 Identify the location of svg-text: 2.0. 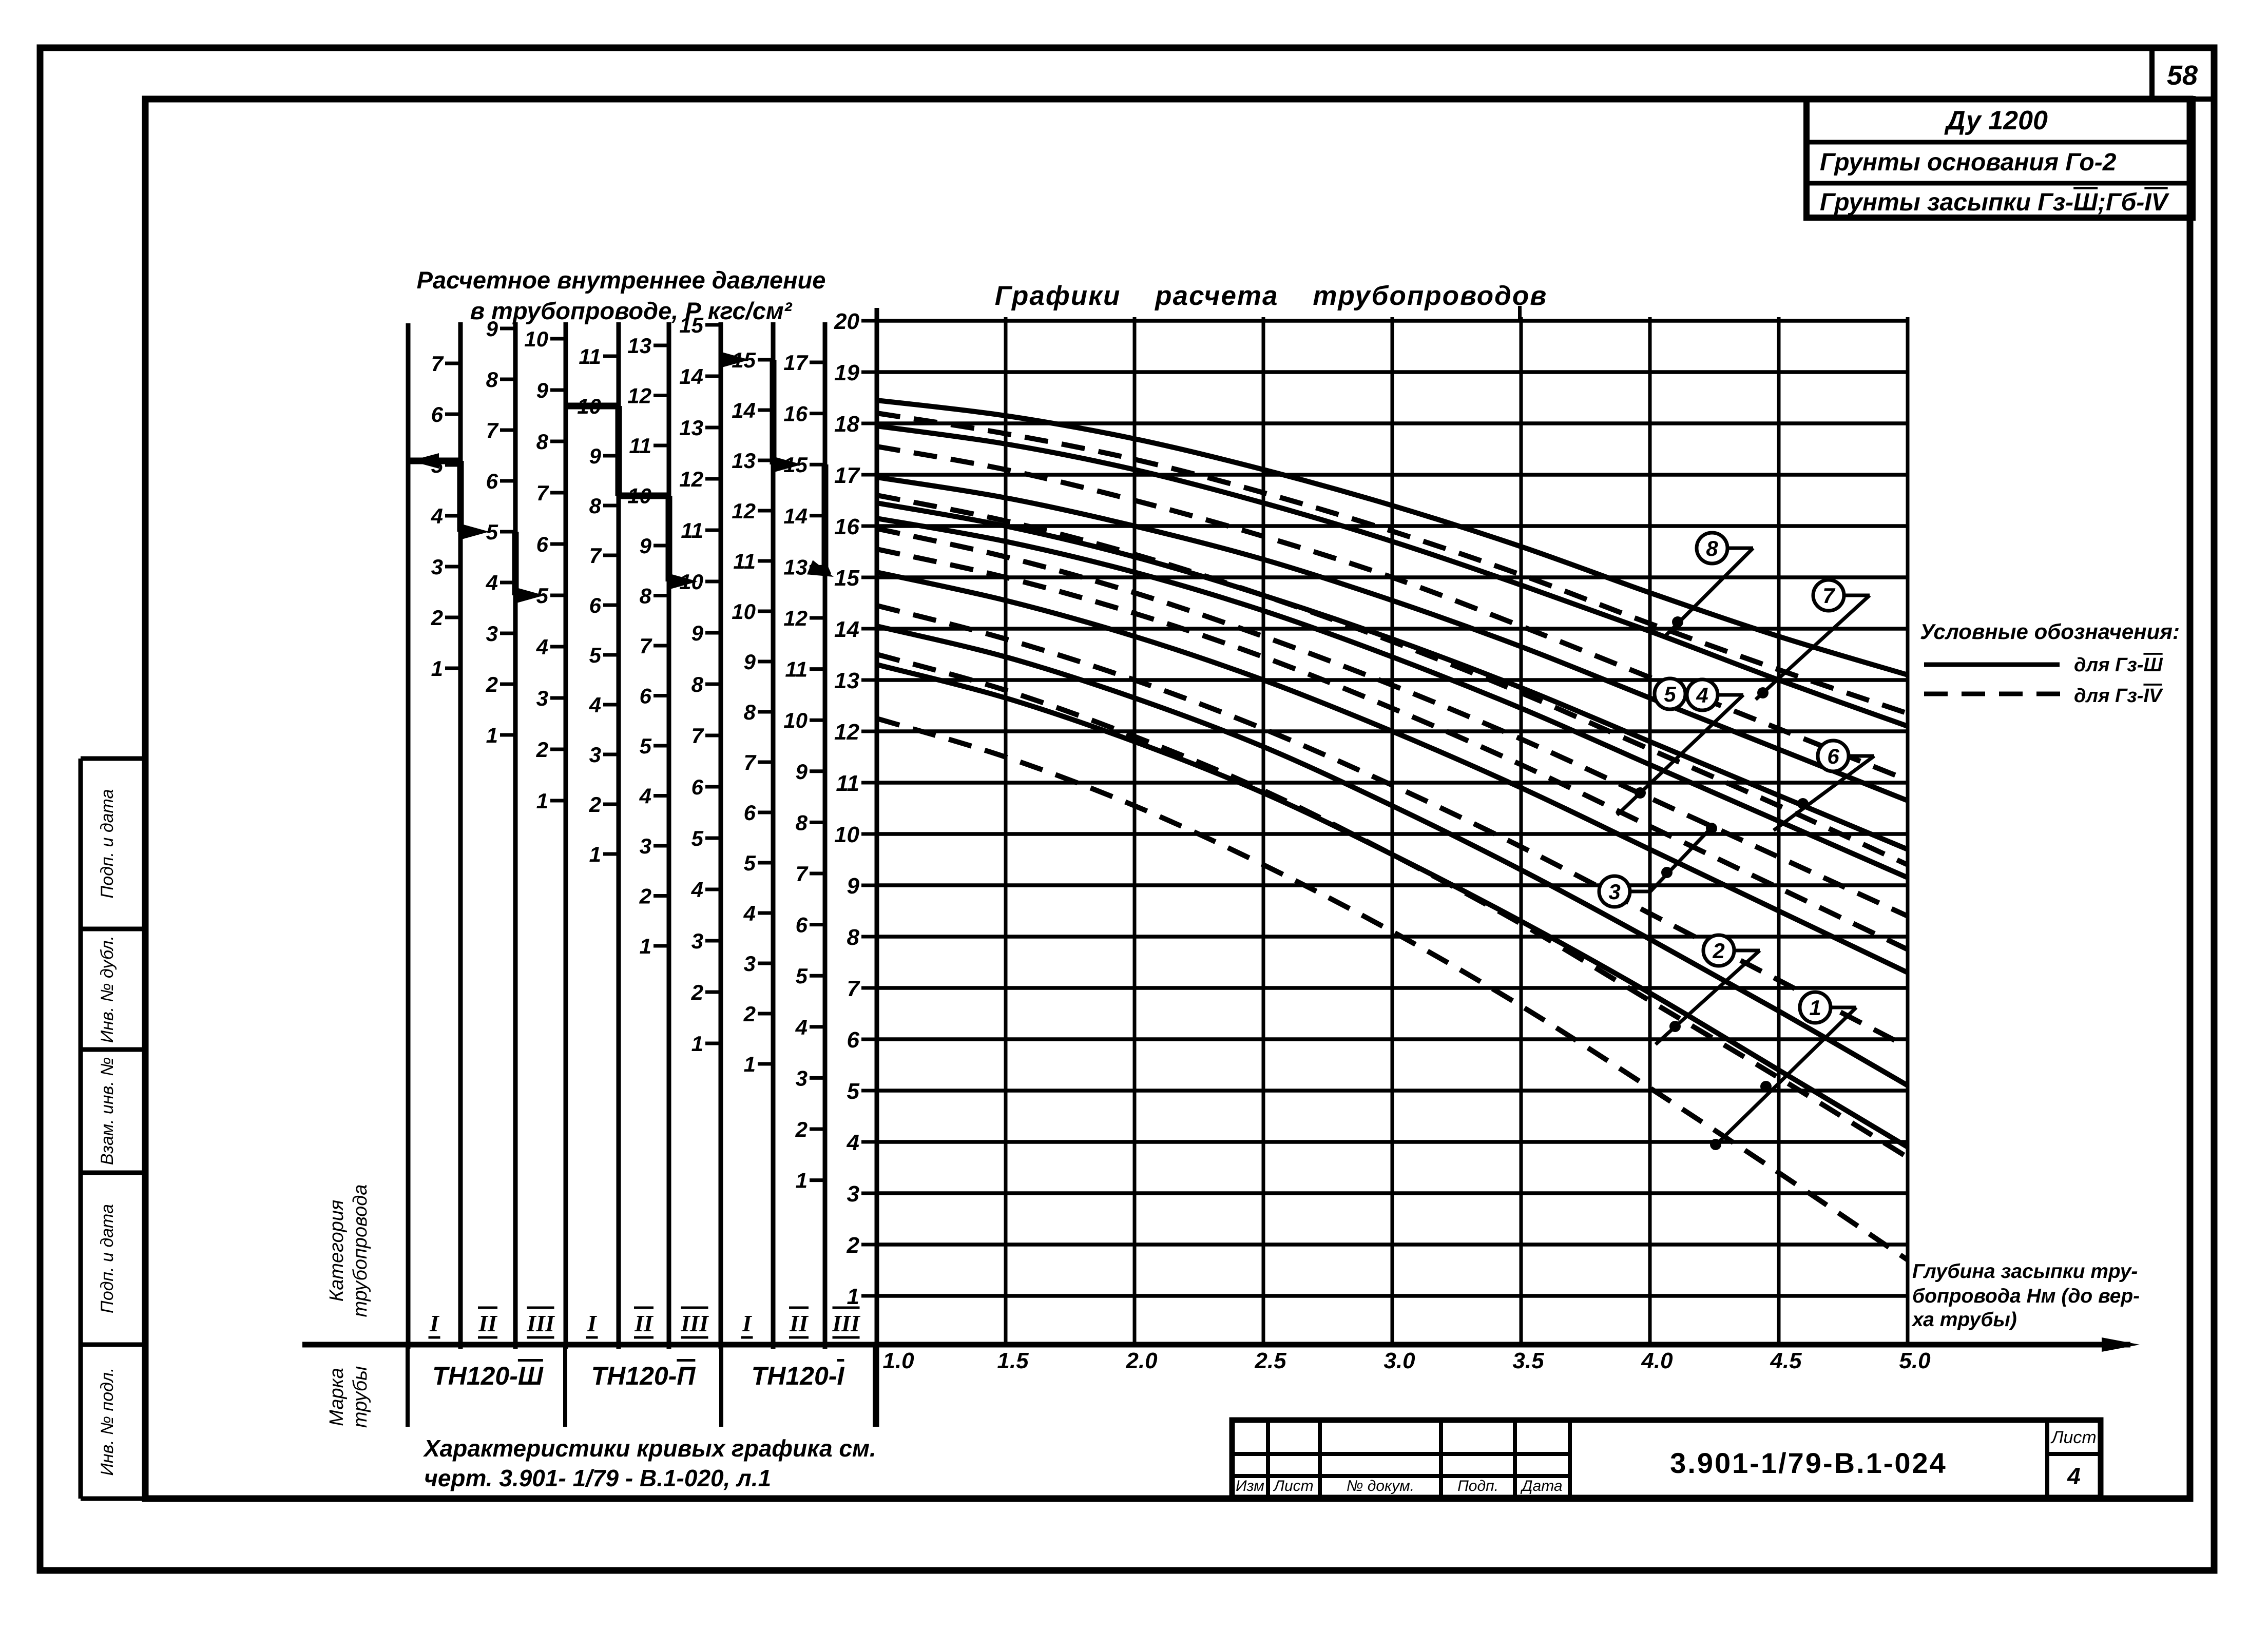
(1142, 1360).